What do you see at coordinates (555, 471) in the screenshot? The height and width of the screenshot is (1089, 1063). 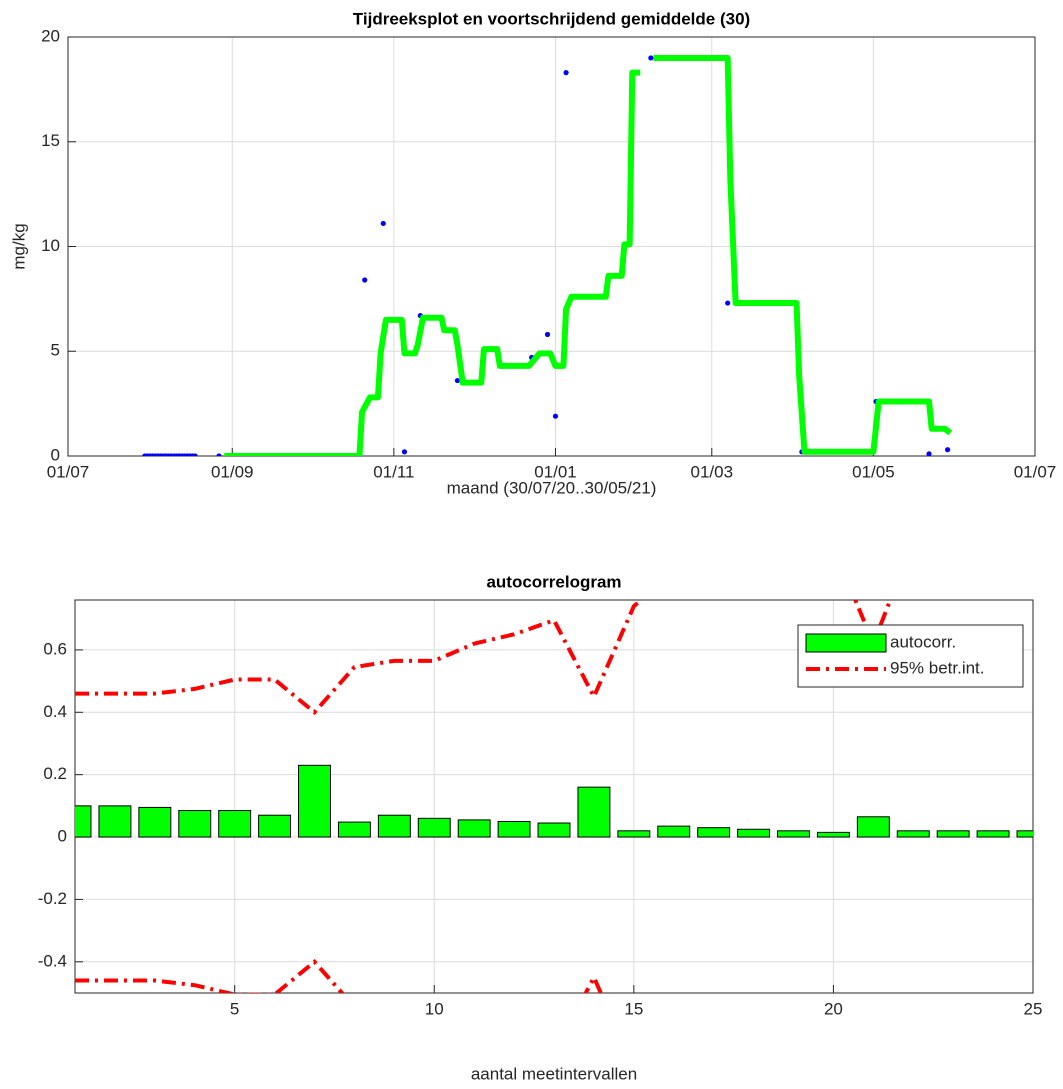 I see `x-tick-label: 01/01` at bounding box center [555, 471].